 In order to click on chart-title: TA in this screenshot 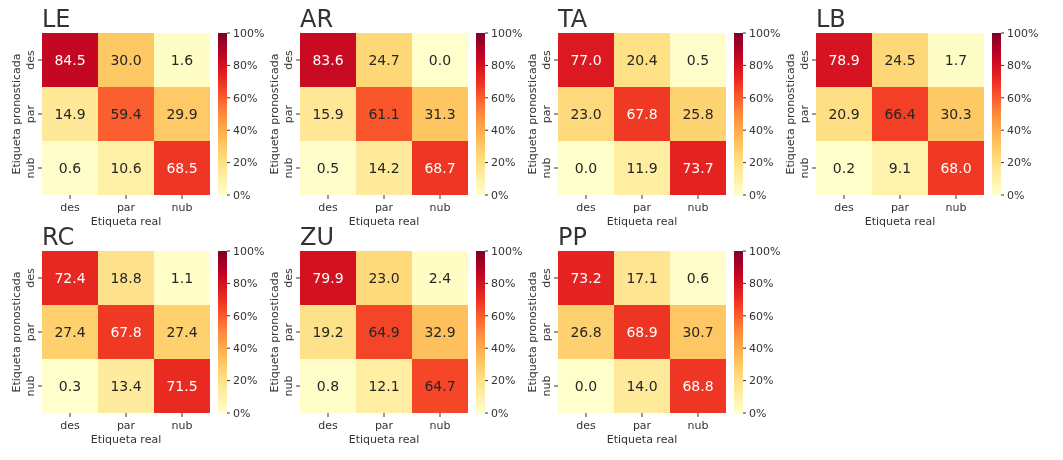, I will do `click(572, 19)`.